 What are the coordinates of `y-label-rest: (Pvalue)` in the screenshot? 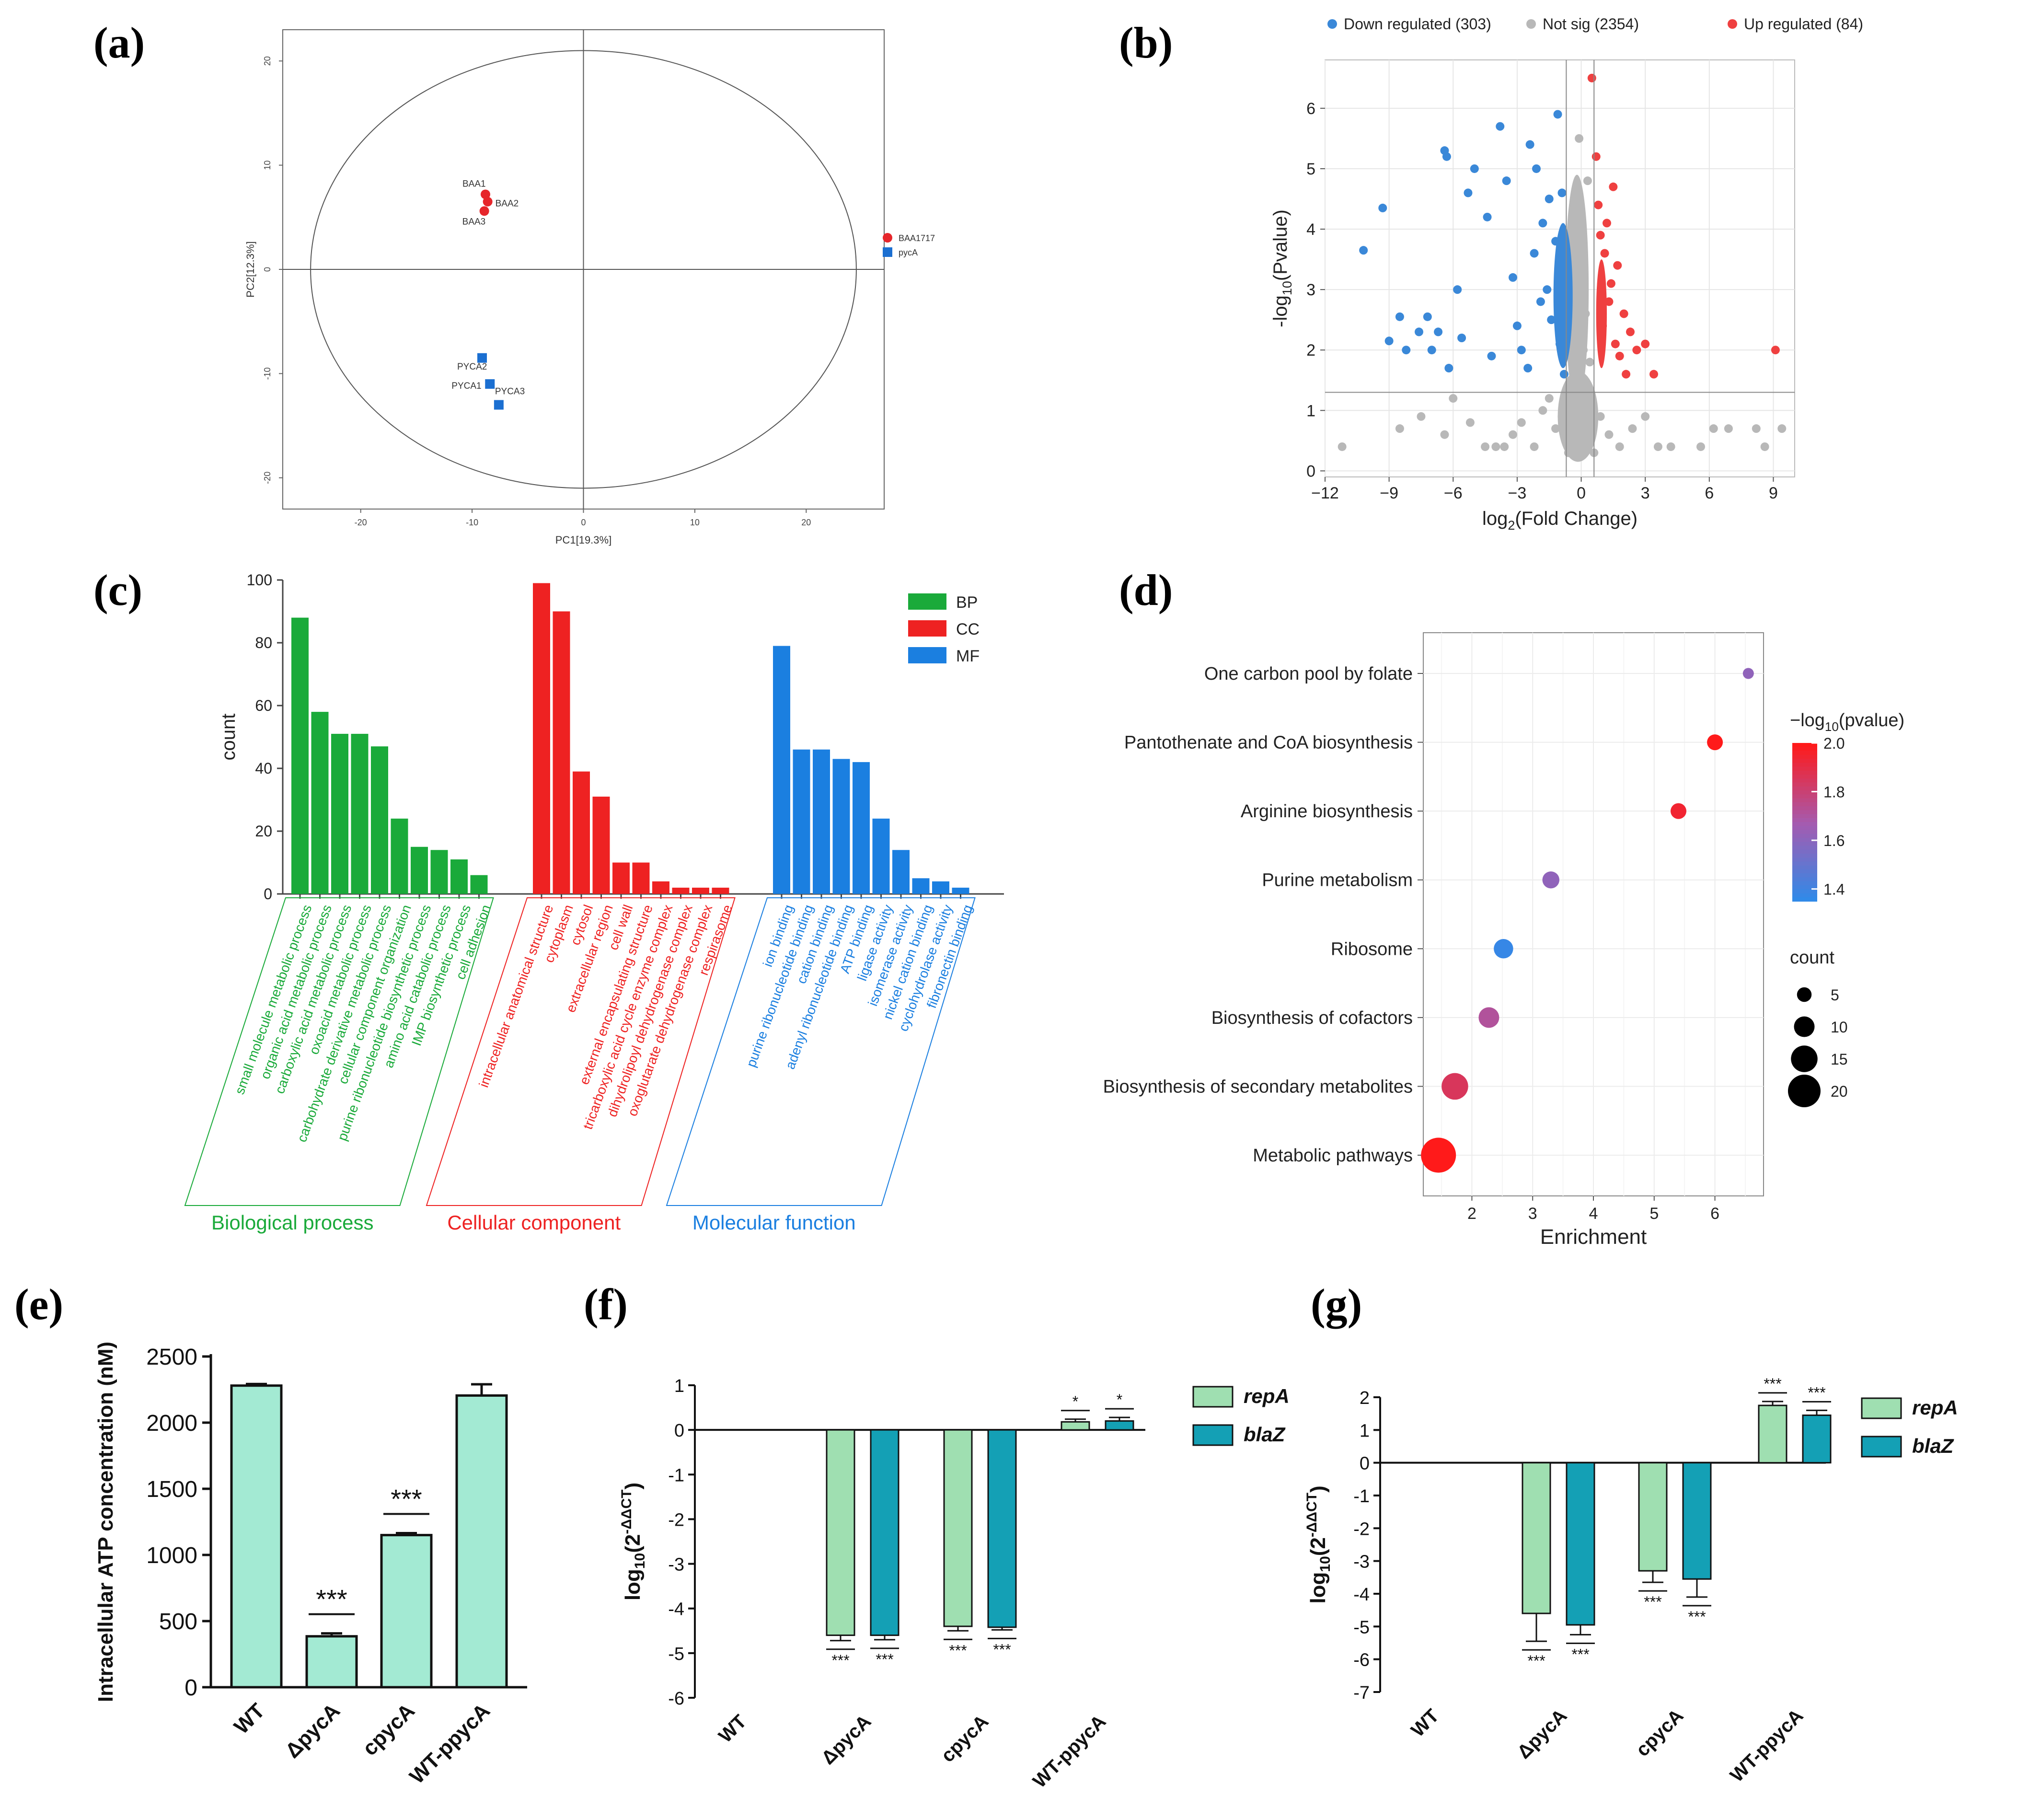 It's located at (1280, 245).